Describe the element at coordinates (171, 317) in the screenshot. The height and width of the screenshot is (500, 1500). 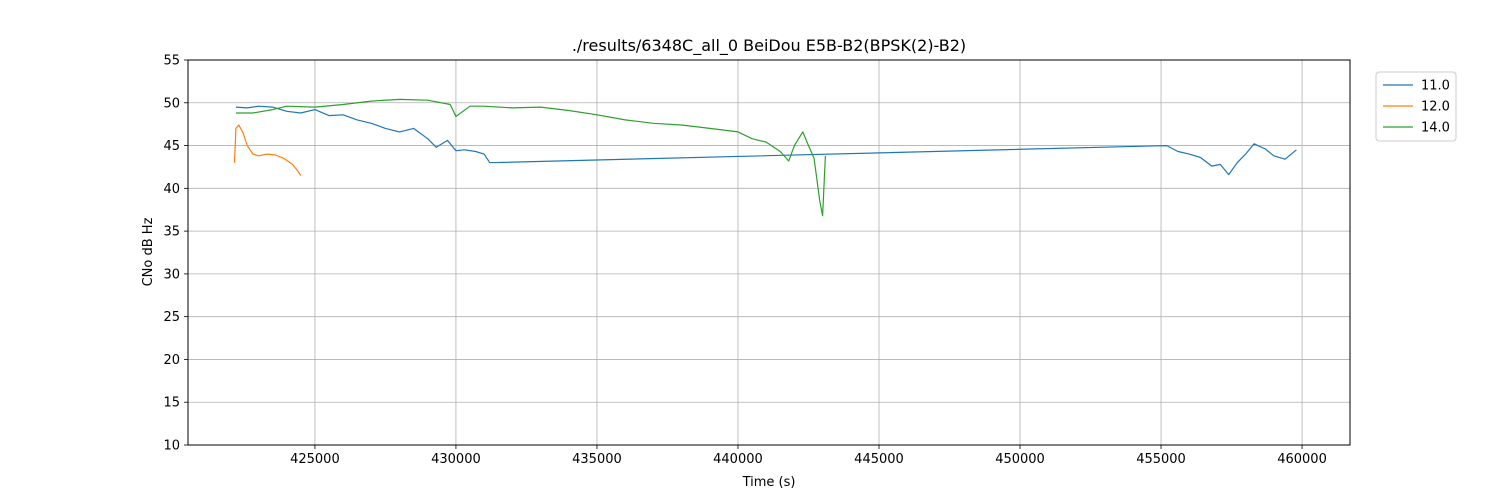
I see `y-tick-label: 25` at that location.